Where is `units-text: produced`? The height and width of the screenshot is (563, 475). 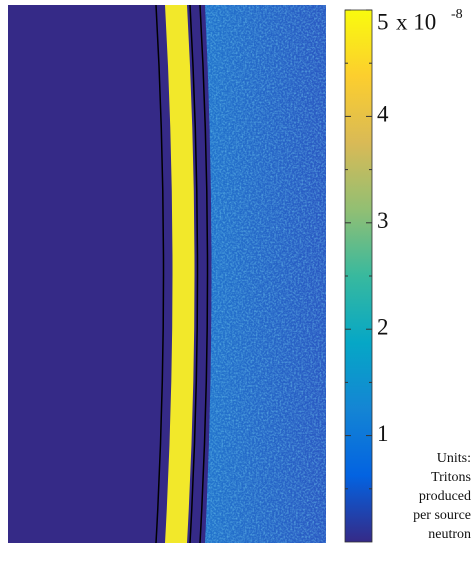
units-text: produced is located at coordinates (445, 496).